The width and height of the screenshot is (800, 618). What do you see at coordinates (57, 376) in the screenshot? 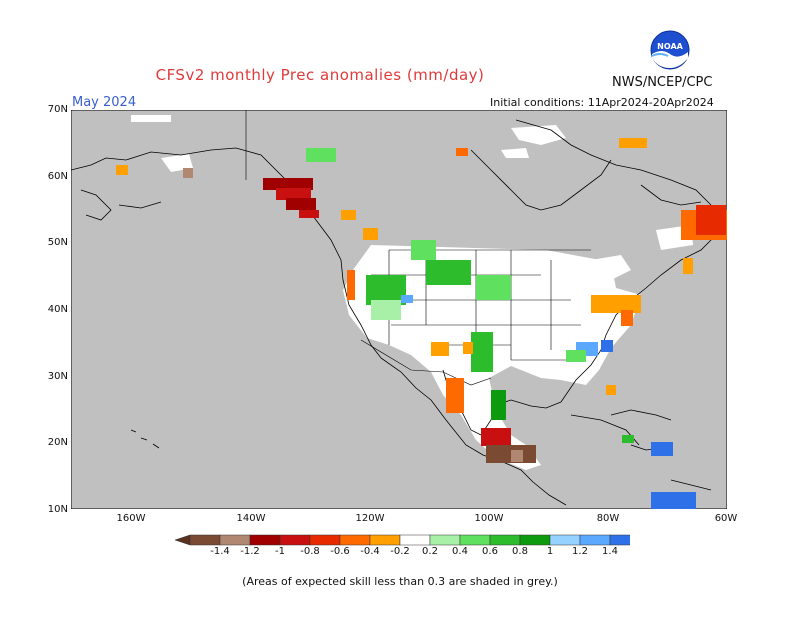
I see `lat-label-30n: 30N` at bounding box center [57, 376].